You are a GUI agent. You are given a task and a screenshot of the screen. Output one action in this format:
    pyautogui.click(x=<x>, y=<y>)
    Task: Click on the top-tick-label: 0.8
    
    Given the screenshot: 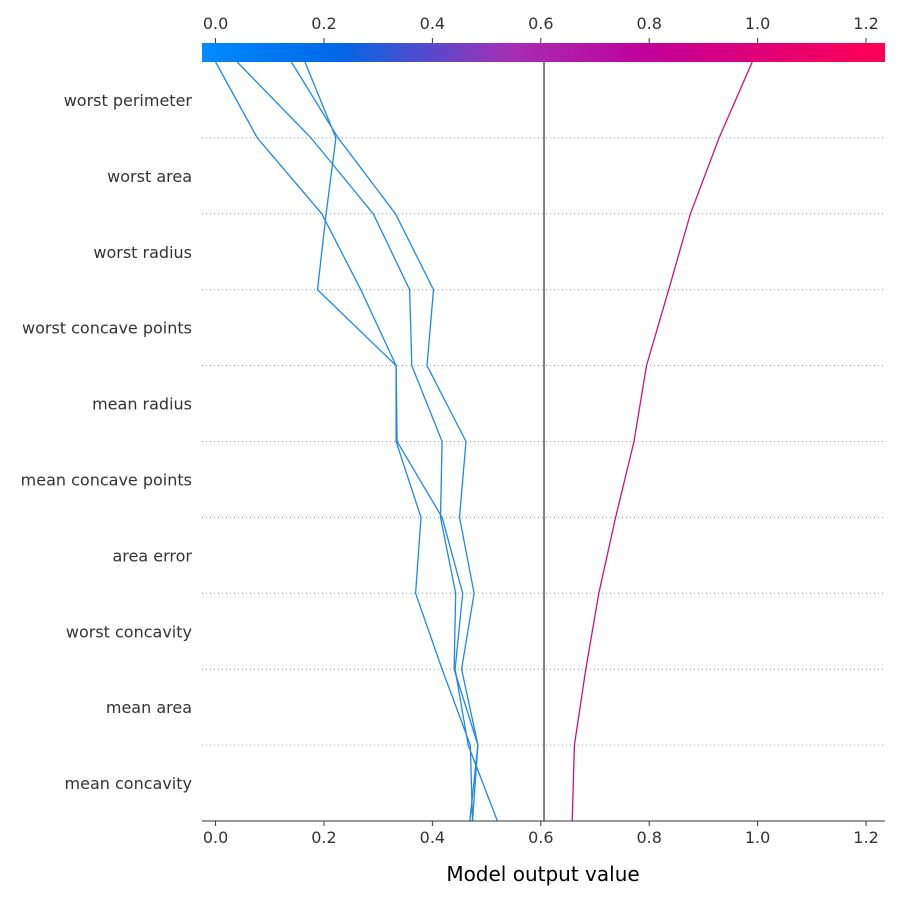 What is the action you would take?
    pyautogui.click(x=648, y=23)
    